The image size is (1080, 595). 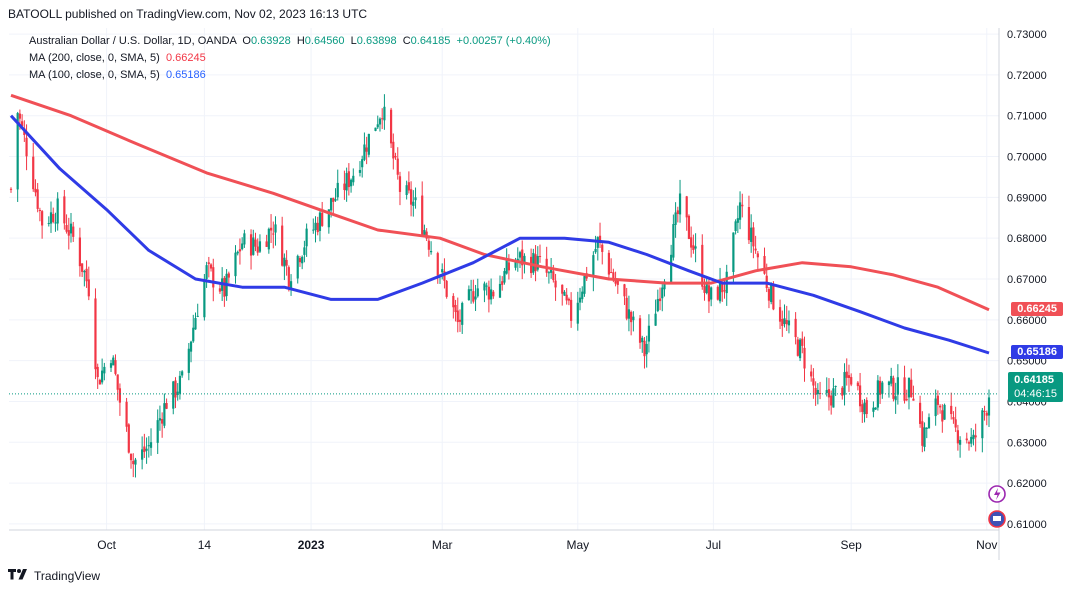 I want to click on ma100-value: 0.65186, so click(x=185, y=75).